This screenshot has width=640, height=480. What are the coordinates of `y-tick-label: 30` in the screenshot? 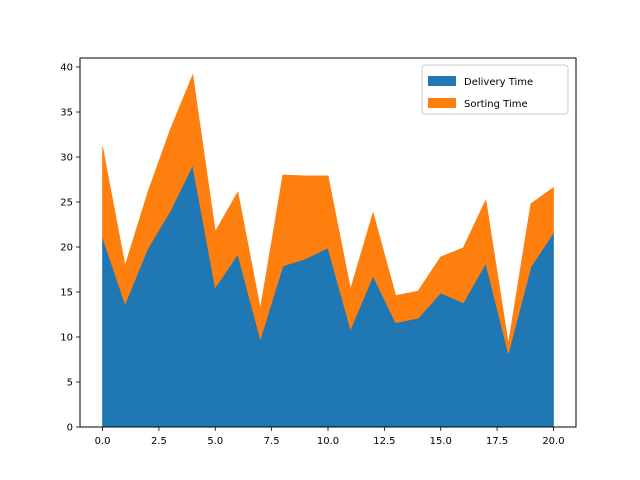 It's located at (66, 158).